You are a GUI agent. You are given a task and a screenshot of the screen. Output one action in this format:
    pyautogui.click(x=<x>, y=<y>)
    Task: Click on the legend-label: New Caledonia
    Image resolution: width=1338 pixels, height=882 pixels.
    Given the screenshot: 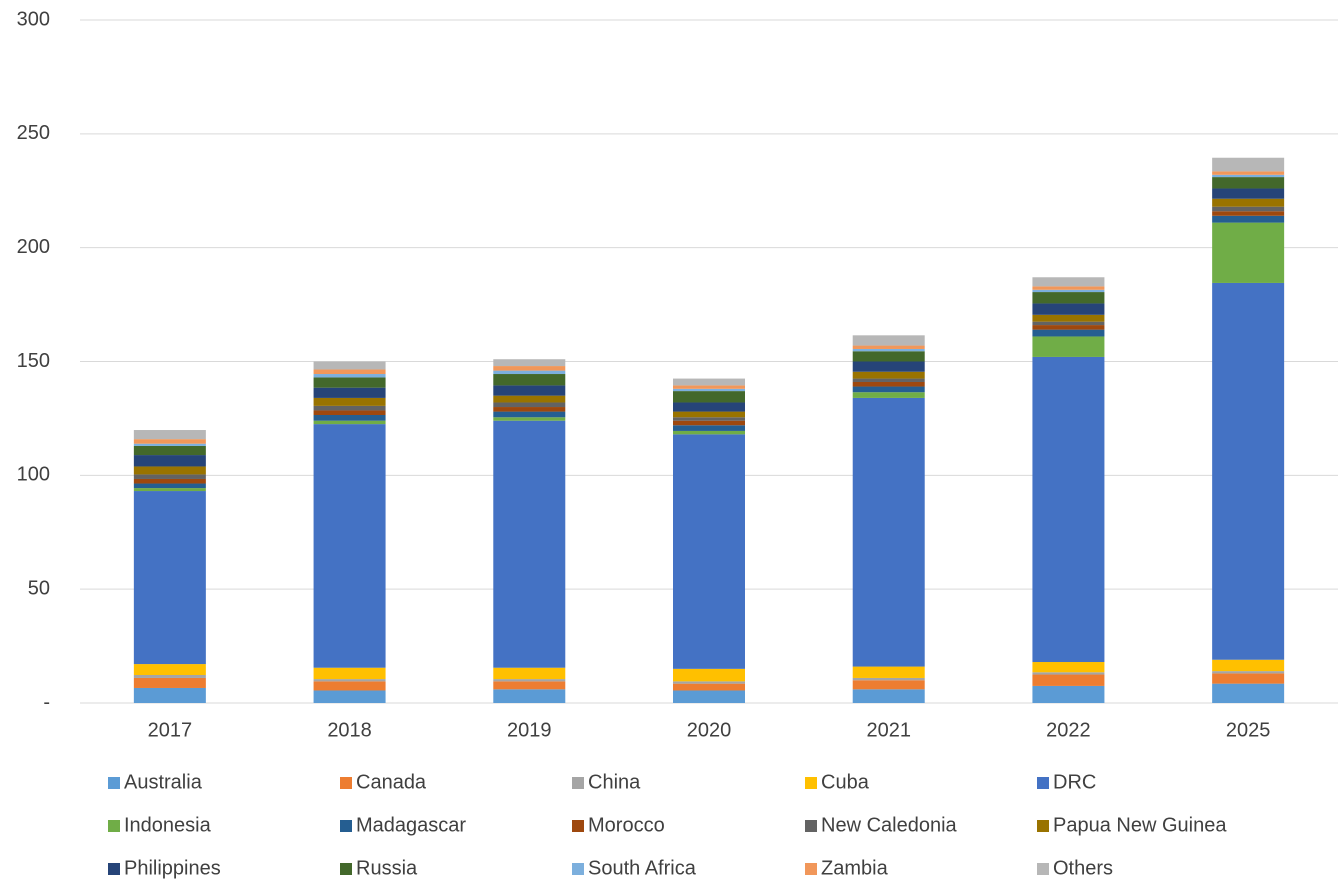 What is the action you would take?
    pyautogui.click(x=889, y=825)
    